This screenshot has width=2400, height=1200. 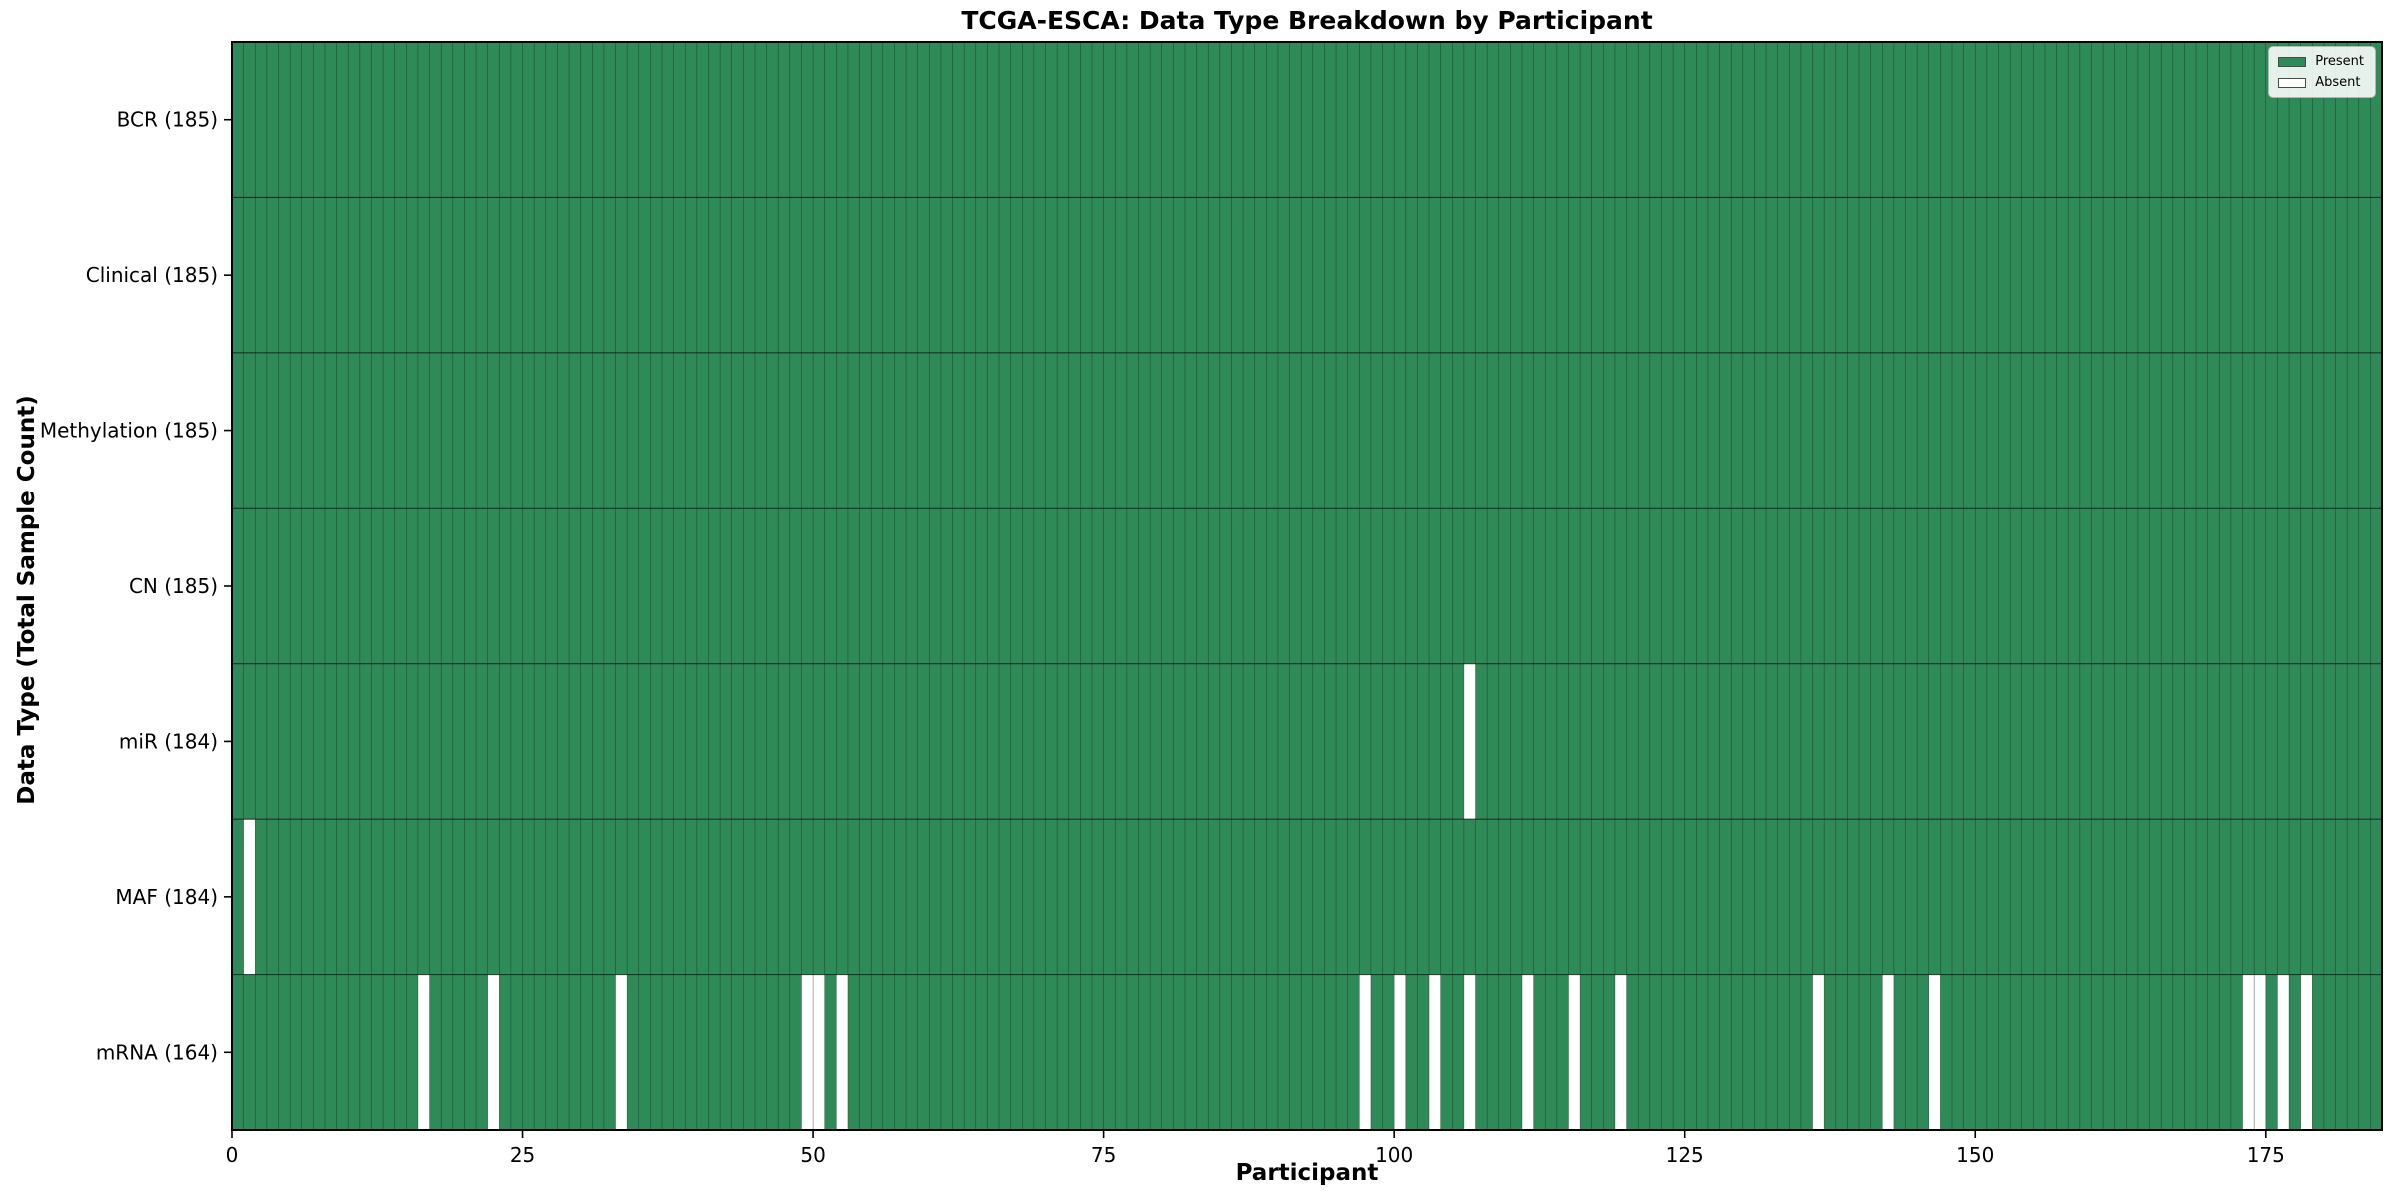 What do you see at coordinates (167, 120) in the screenshot?
I see `y-tick-label-BCR: BCR (185)` at bounding box center [167, 120].